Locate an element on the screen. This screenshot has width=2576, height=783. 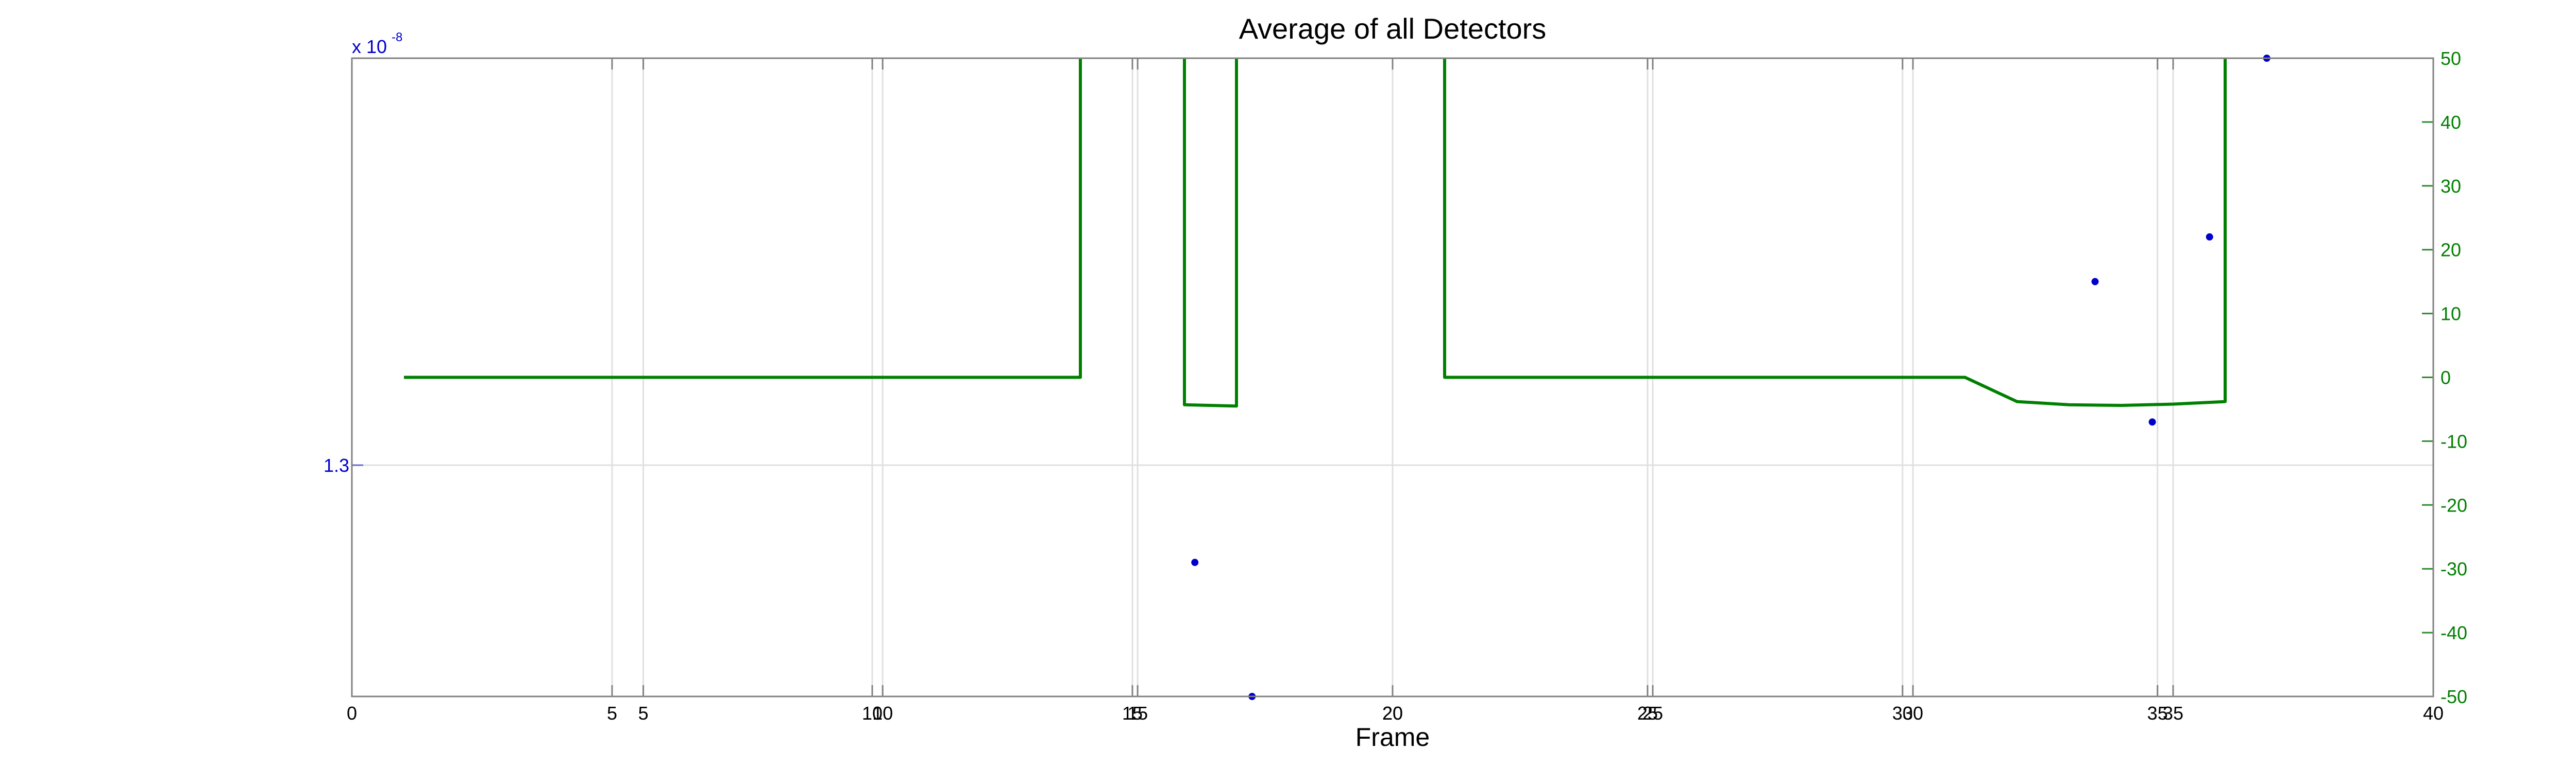
x2-tick-label: 35 is located at coordinates (2157, 713).